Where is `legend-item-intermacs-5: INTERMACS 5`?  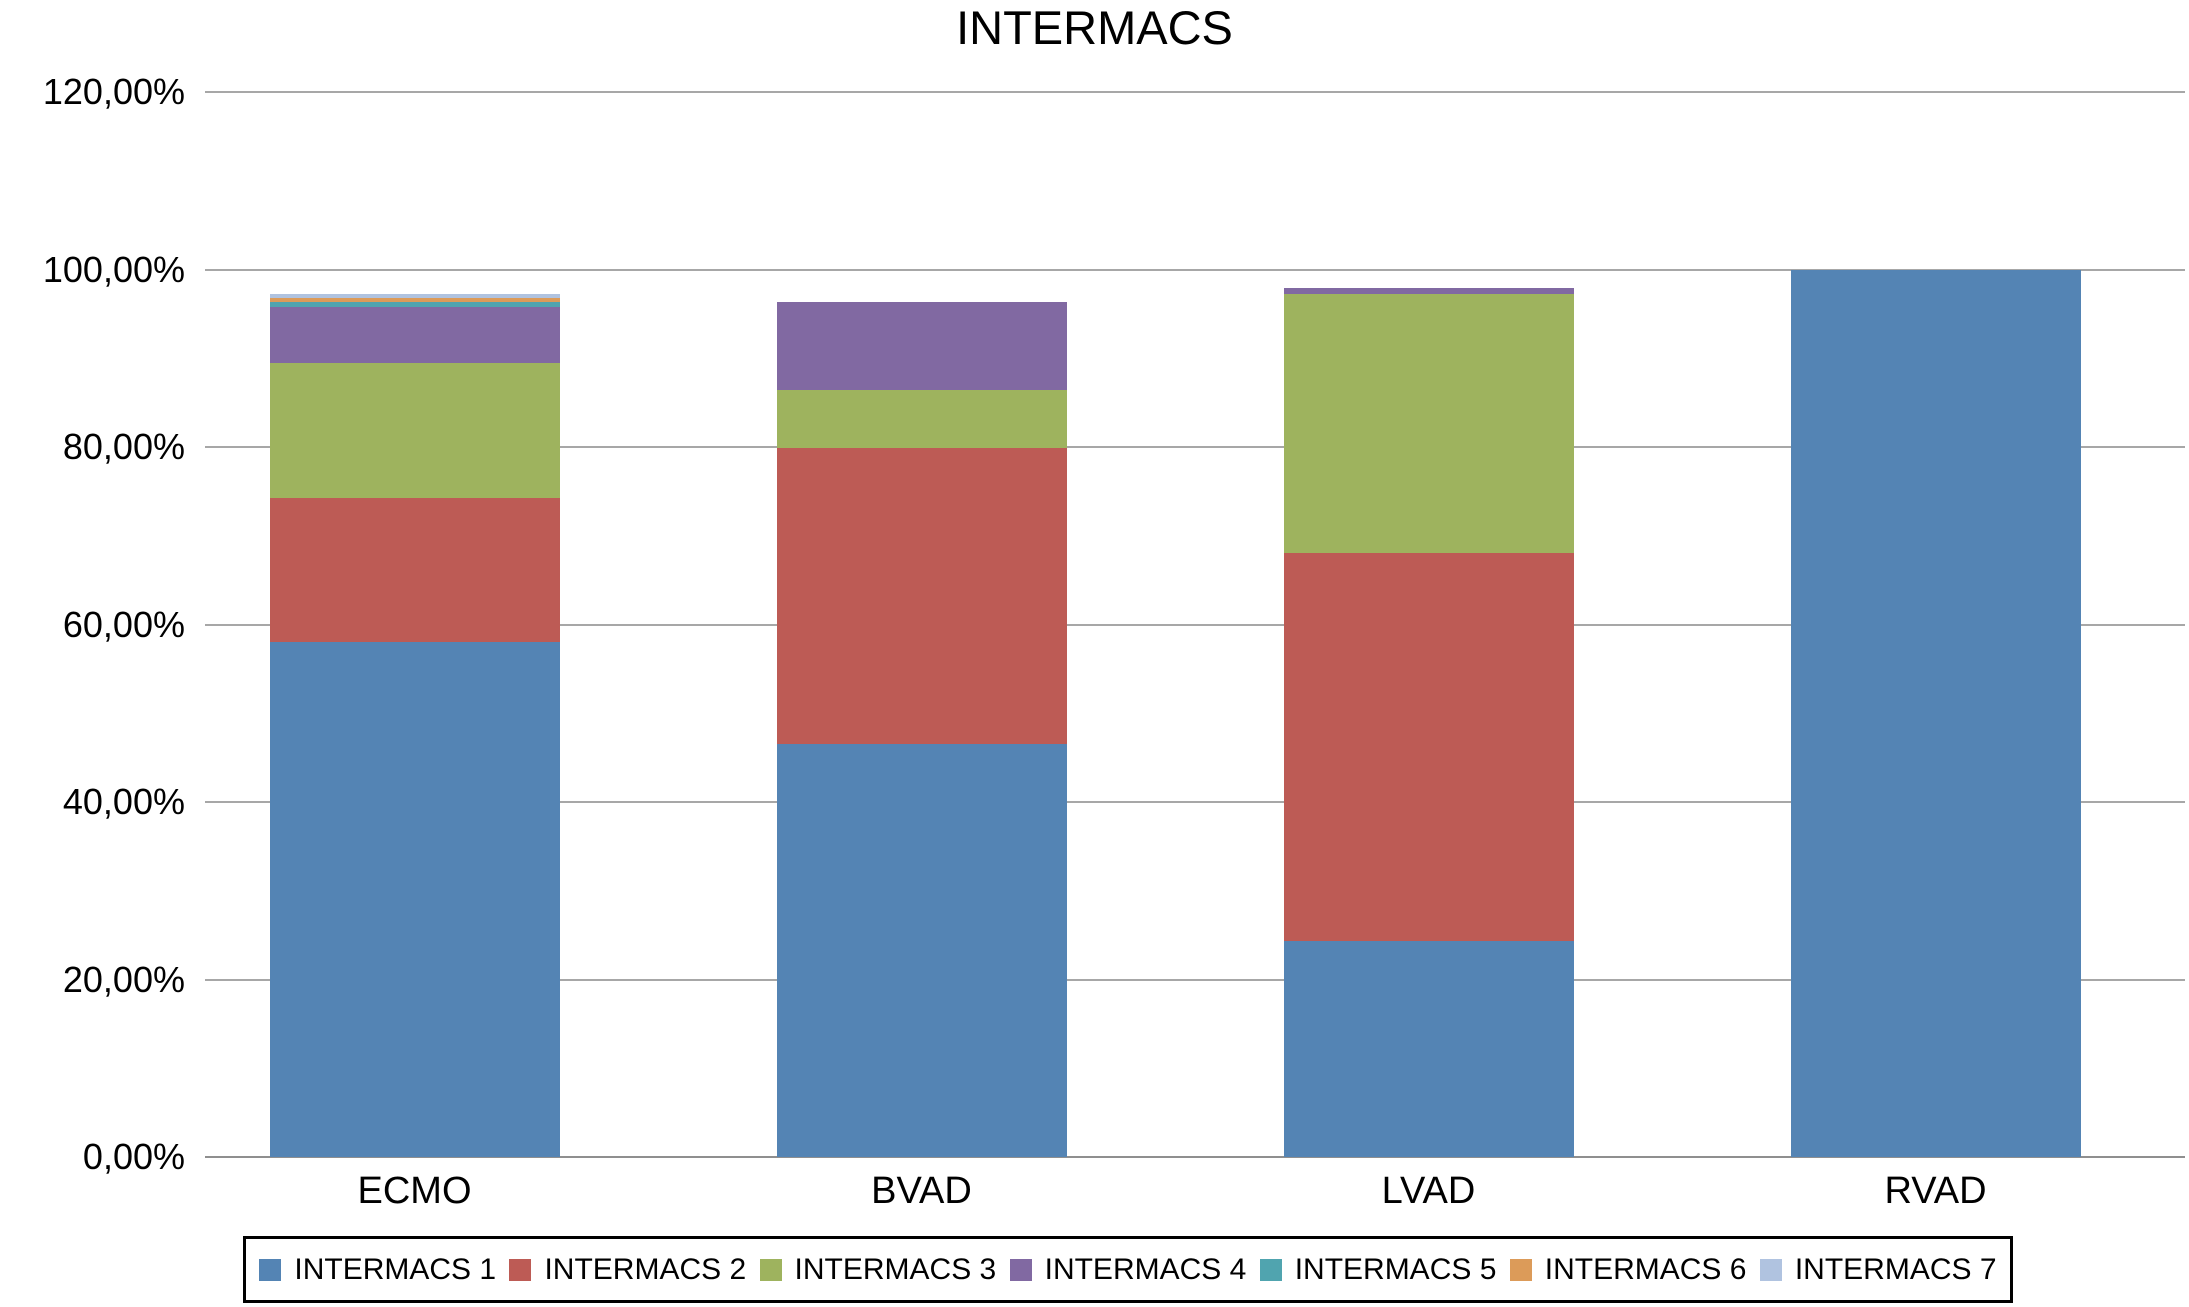 legend-item-intermacs-5: INTERMACS 5 is located at coordinates (1378, 1269).